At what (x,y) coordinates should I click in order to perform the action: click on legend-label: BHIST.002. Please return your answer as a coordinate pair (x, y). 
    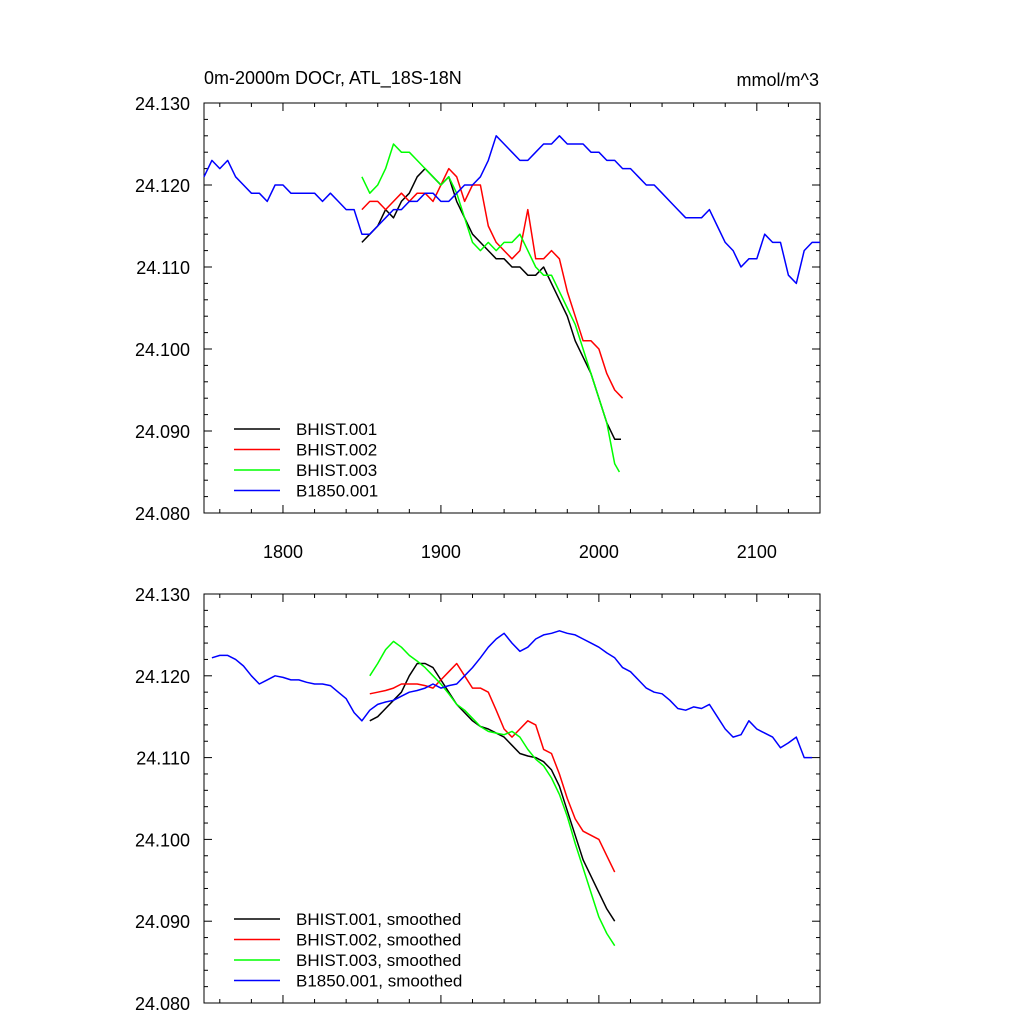
    Looking at the image, I should click on (336, 450).